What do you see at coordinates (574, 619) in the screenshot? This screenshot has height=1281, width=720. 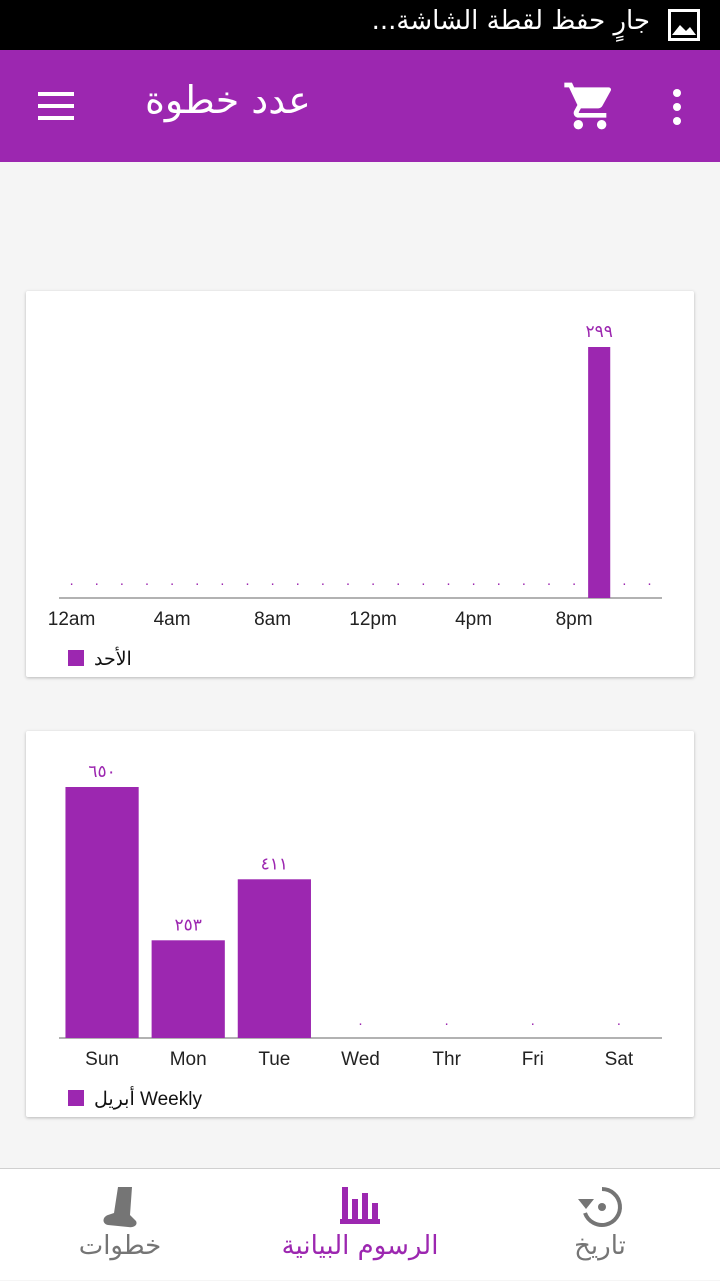 I see `x-tick-label: 8pm` at bounding box center [574, 619].